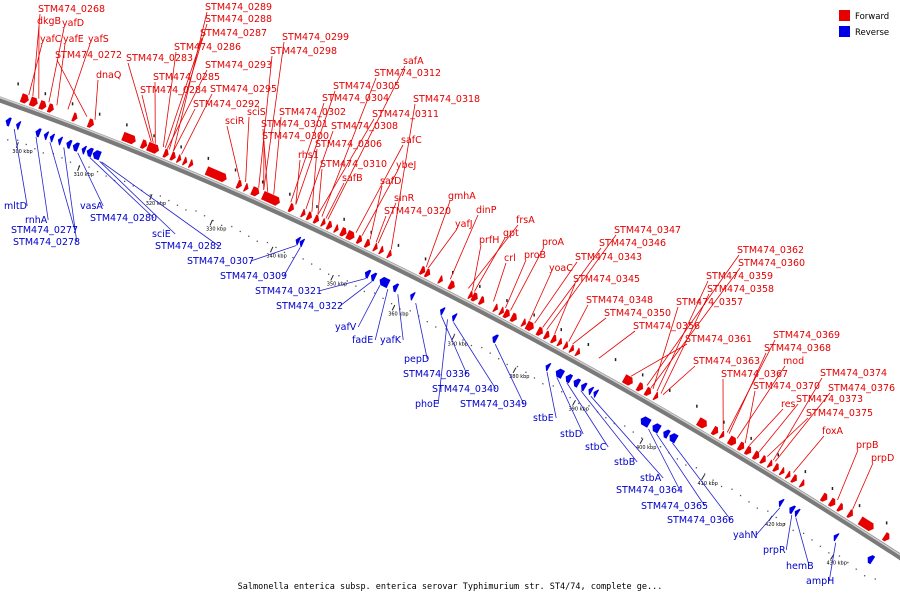 This screenshot has height=600, width=900. What do you see at coordinates (398, 314) in the screenshot?
I see `scale-tick-label: 360 kbp` at bounding box center [398, 314].